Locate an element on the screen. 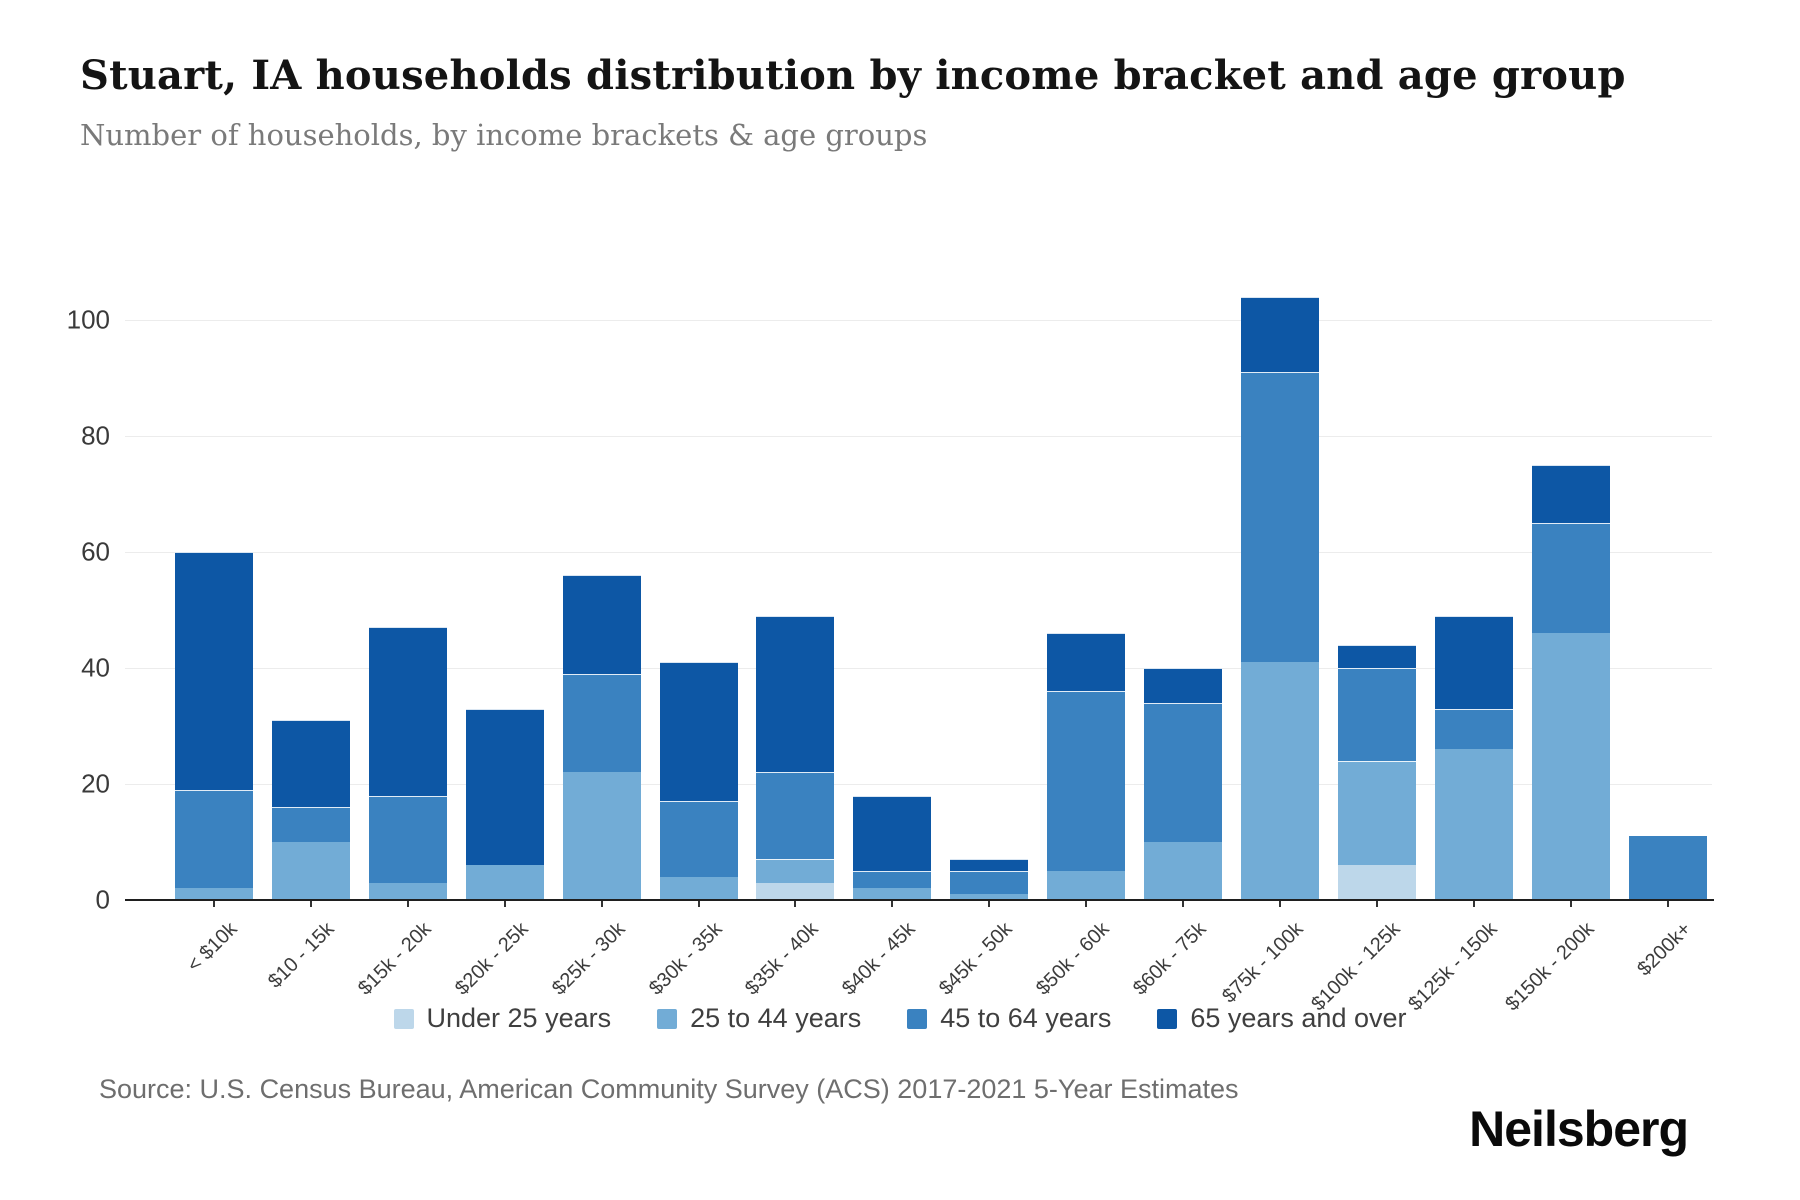 The image size is (1800, 1200). y-axis-tick-label: 80 is located at coordinates (95, 435).